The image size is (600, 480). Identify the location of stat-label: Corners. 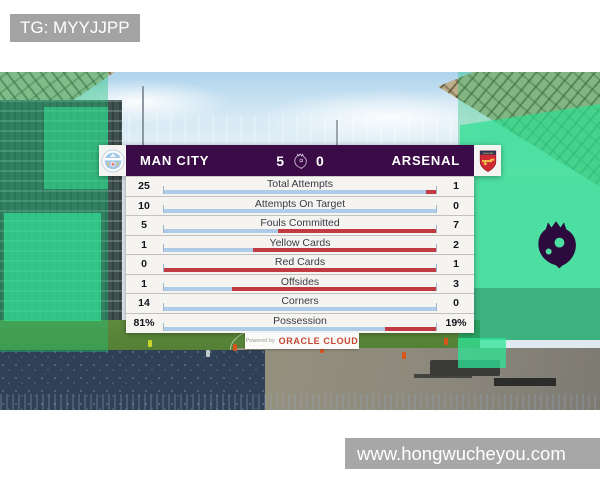
(300, 301).